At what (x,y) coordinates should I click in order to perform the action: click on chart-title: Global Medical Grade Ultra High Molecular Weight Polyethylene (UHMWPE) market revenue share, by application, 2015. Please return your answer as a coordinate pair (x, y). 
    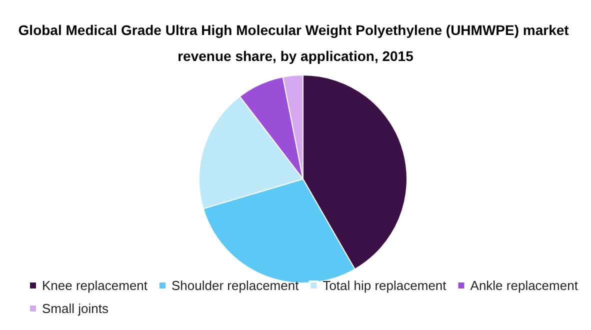
    Looking at the image, I should click on (295, 43).